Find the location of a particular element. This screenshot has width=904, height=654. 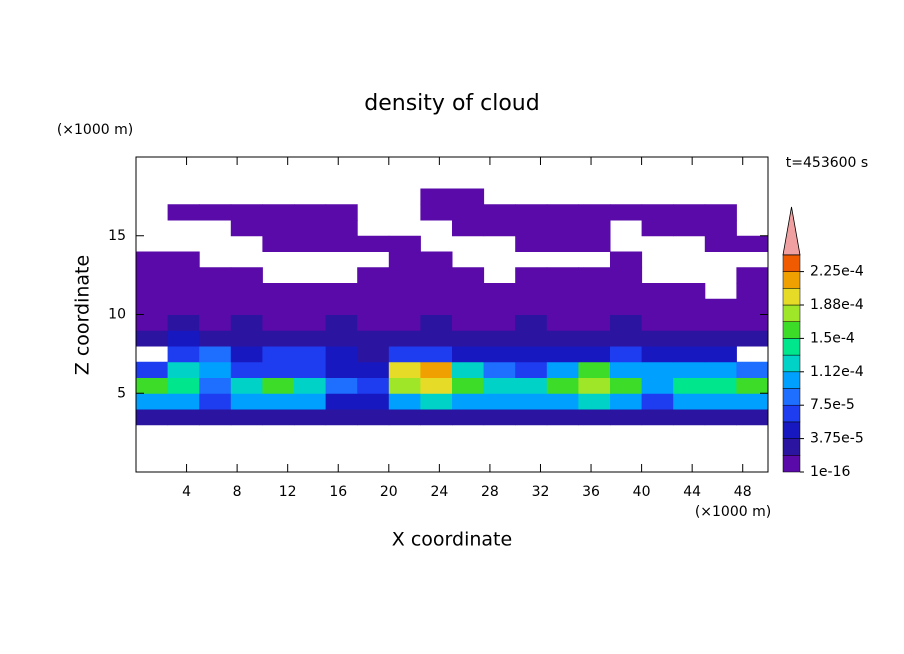

x-tick-label: 16 is located at coordinates (338, 492).